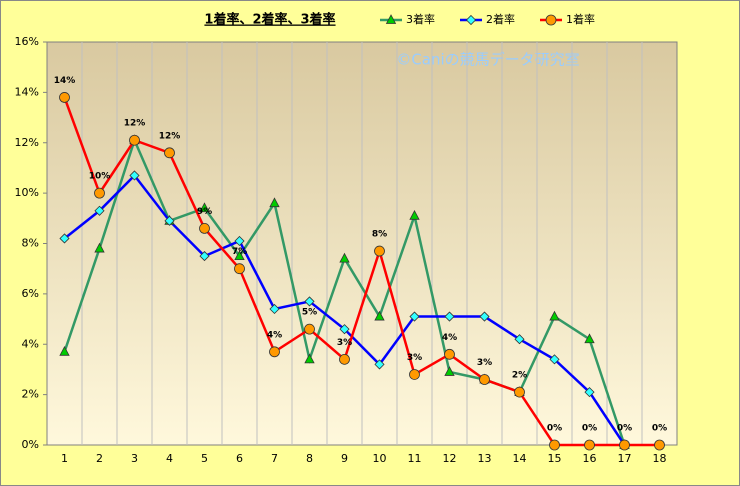  I want to click on x-tick-label: 18, so click(660, 458).